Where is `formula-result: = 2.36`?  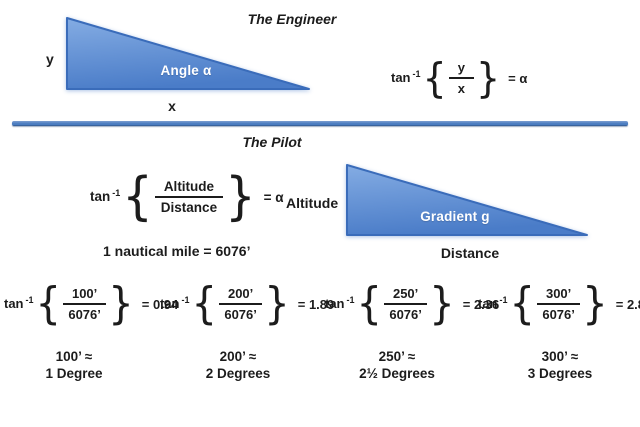
formula-result: = 2.36 is located at coordinates (481, 304).